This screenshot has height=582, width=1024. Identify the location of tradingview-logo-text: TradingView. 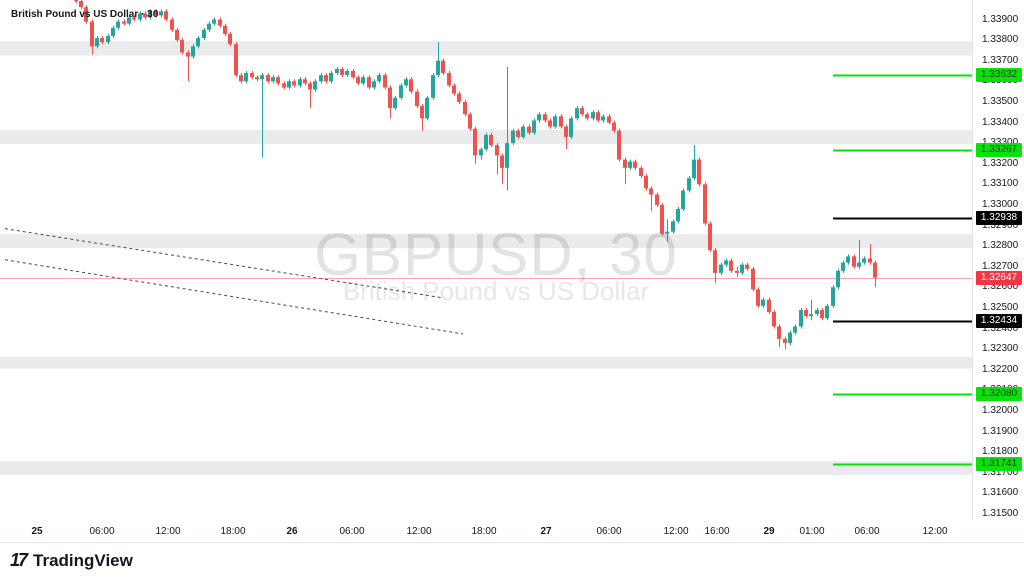
(83, 560).